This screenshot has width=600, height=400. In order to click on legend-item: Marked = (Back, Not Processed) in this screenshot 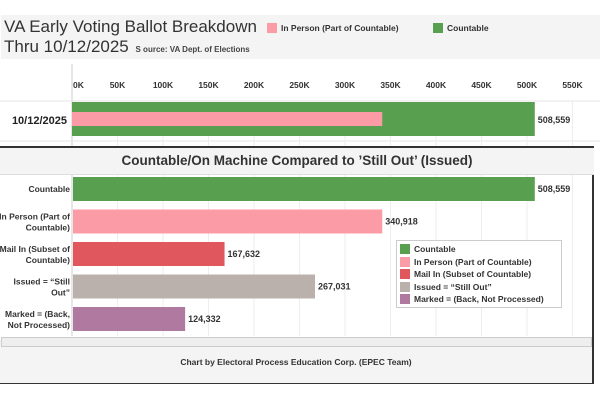, I will do `click(480, 299)`.